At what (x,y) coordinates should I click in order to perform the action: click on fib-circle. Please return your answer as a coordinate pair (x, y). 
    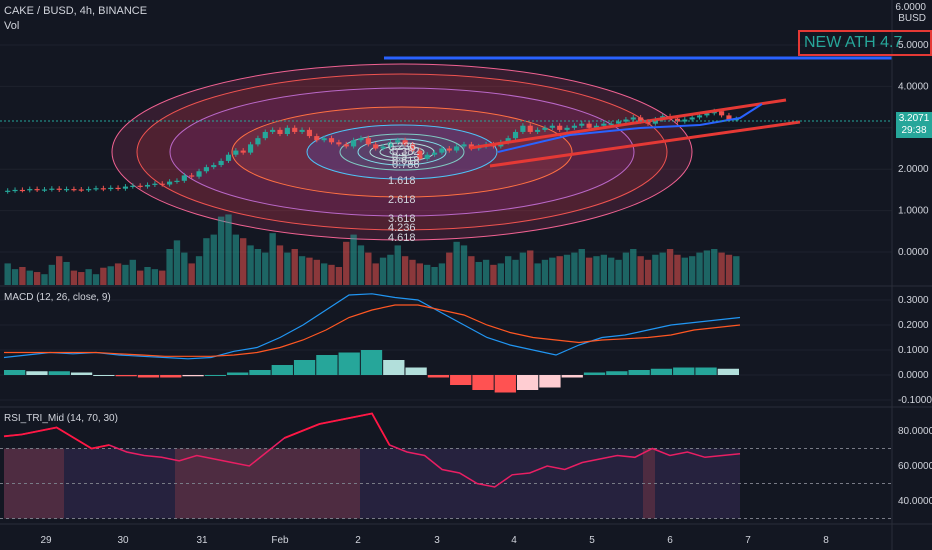
    Looking at the image, I should click on (402, 152).